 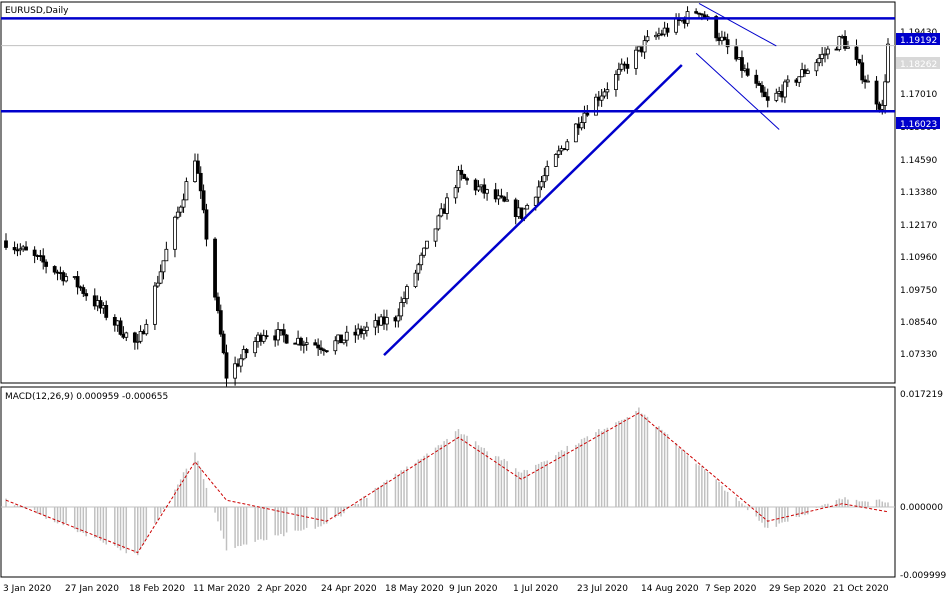 What do you see at coordinates (731, 589) in the screenshot?
I see `date-tick-label: 7 Sep 2020` at bounding box center [731, 589].